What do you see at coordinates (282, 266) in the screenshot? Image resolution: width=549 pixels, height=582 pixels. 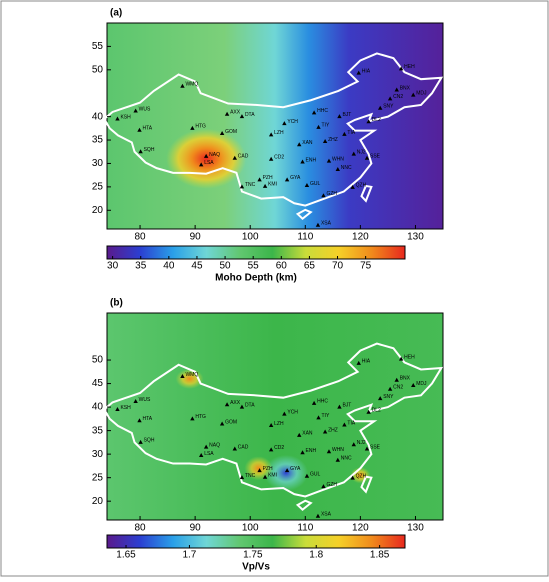 I see `colorbar-tick-label: 60` at bounding box center [282, 266].